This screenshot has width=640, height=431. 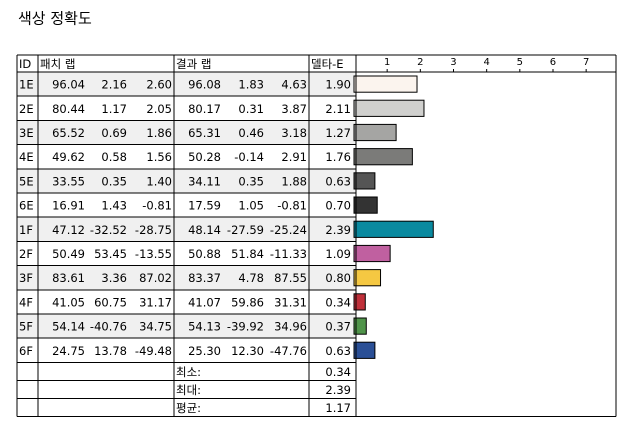 What do you see at coordinates (290, 302) in the screenshot?
I see `result-lab: 31.31` at bounding box center [290, 302].